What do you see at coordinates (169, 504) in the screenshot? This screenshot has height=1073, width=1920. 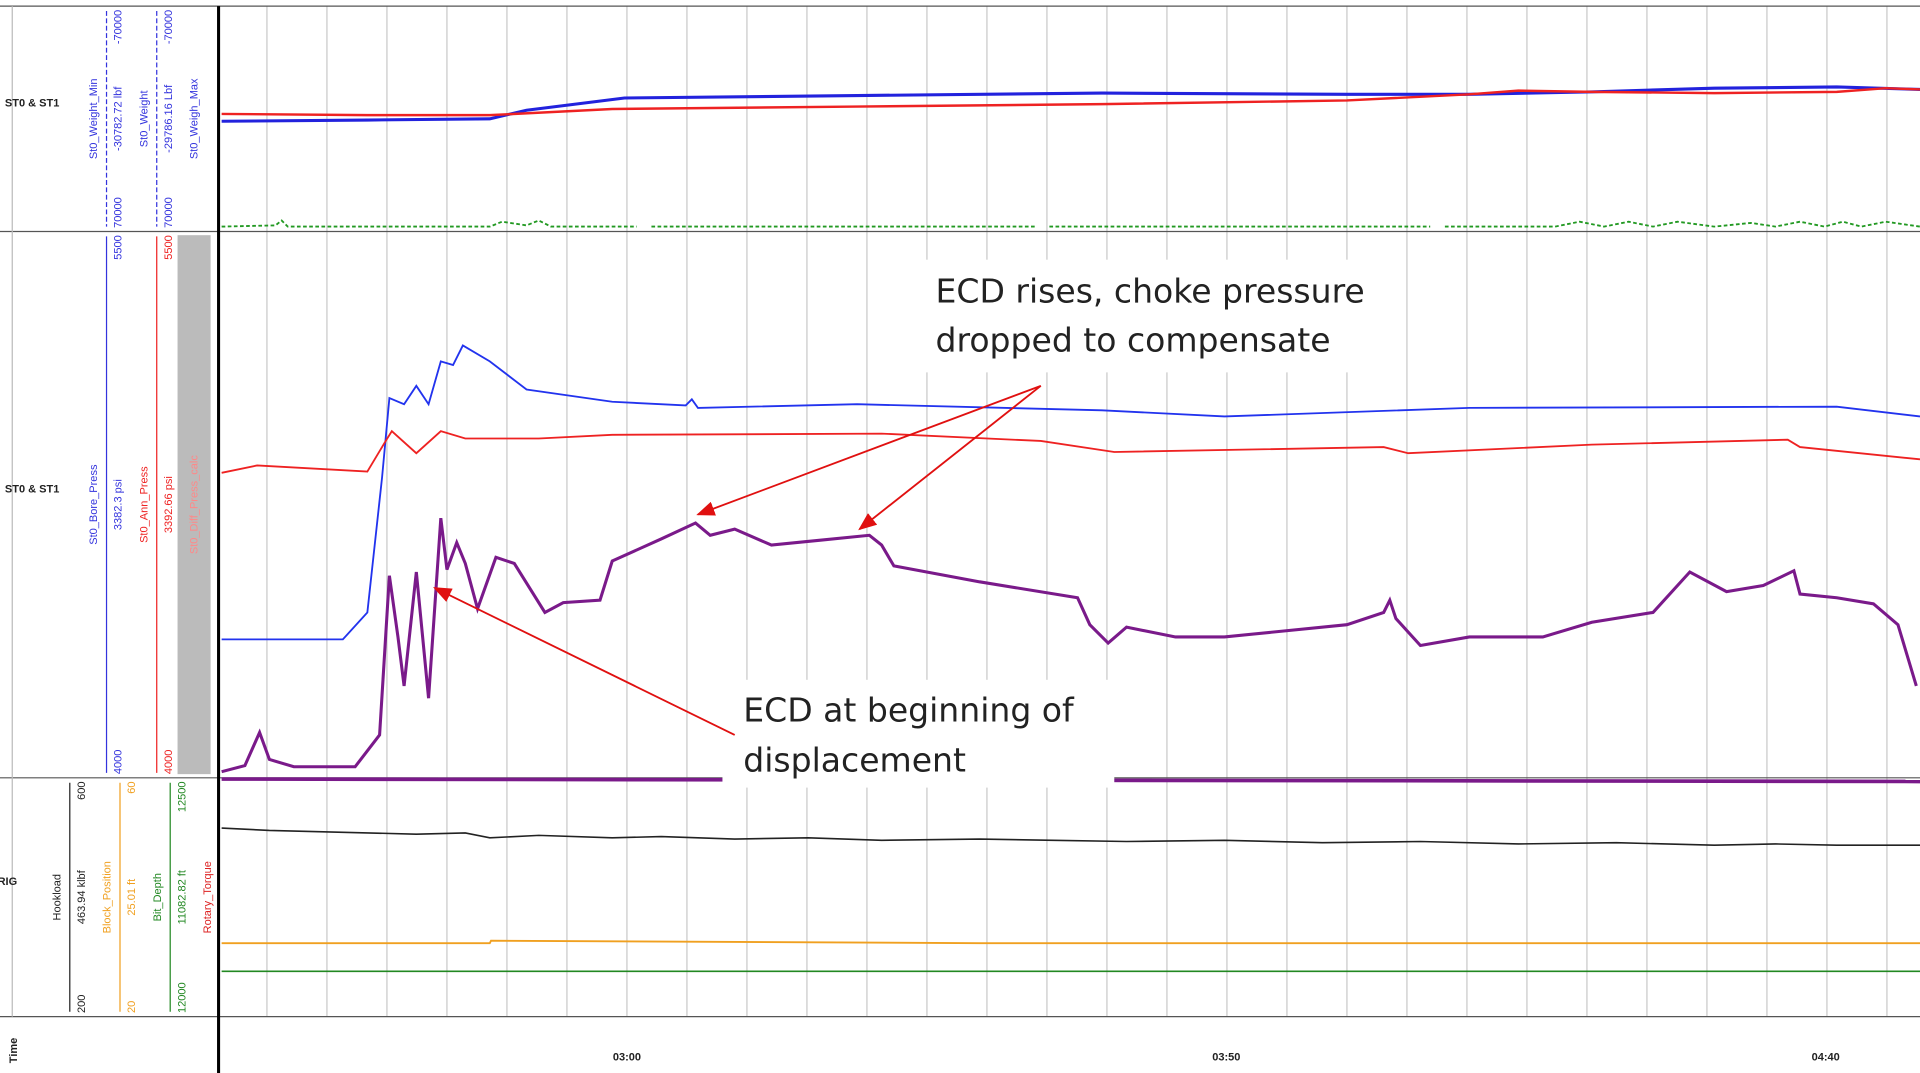 I see `curve-value: 3392.66 psi` at bounding box center [169, 504].